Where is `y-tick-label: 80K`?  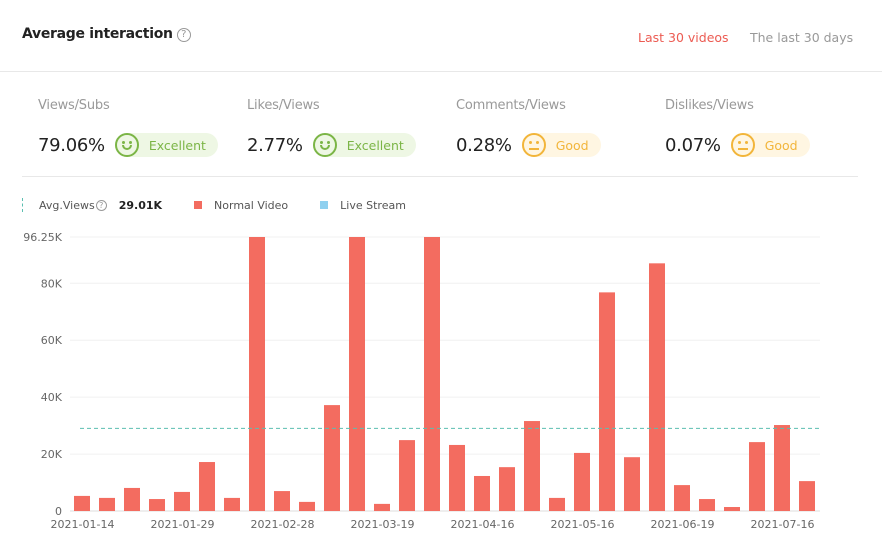 y-tick-label: 80K is located at coordinates (52, 283).